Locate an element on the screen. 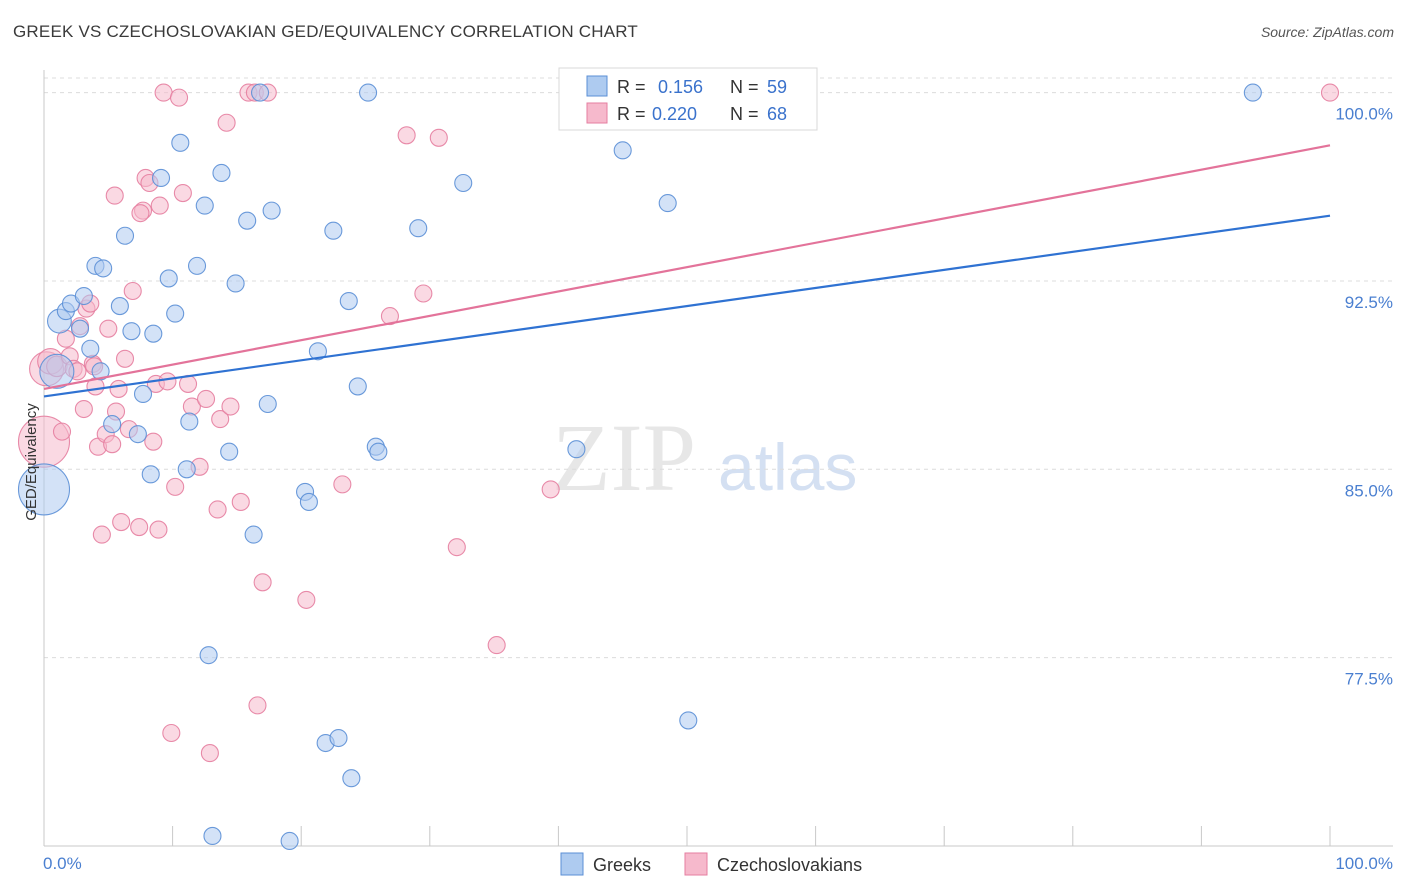 The image size is (1406, 892). watermark-atlas: atlas is located at coordinates (787, 467).